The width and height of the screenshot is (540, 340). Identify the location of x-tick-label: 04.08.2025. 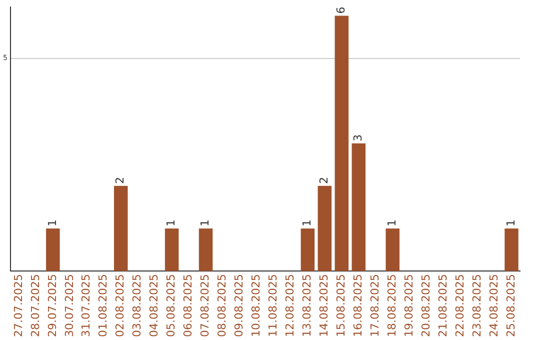
(154, 306).